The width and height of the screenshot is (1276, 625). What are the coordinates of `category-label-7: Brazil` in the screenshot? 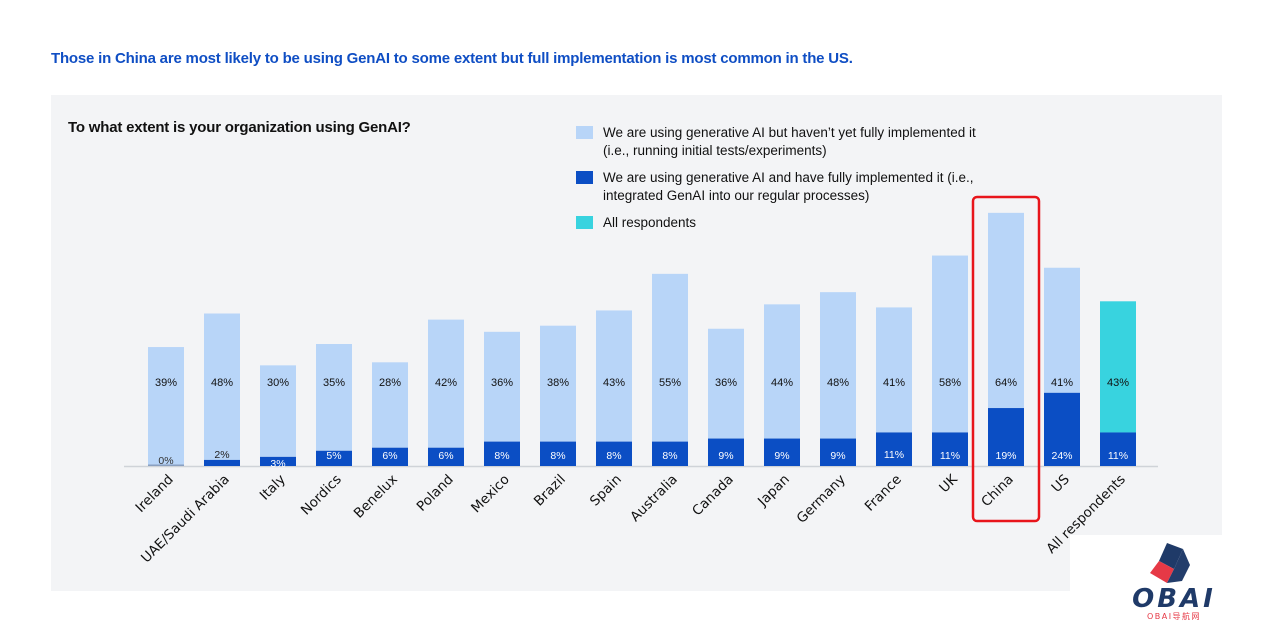 It's located at (550, 491).